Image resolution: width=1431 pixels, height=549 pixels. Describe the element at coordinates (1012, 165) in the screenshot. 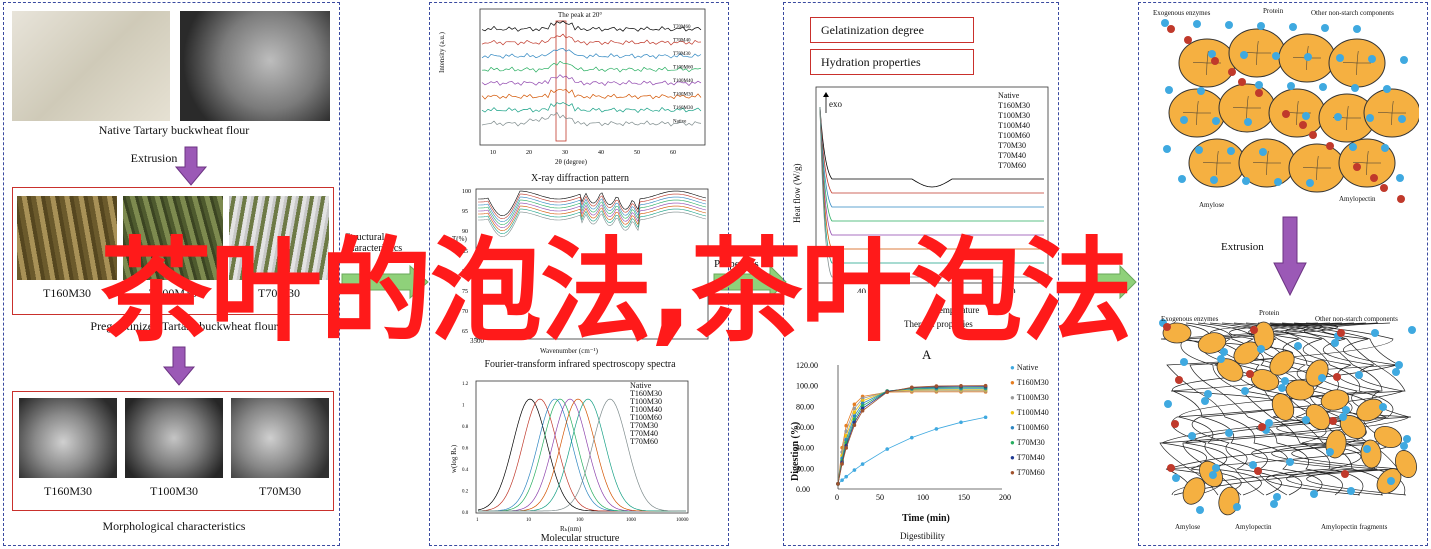

I see `dsc-legend-7: T70M60` at that location.